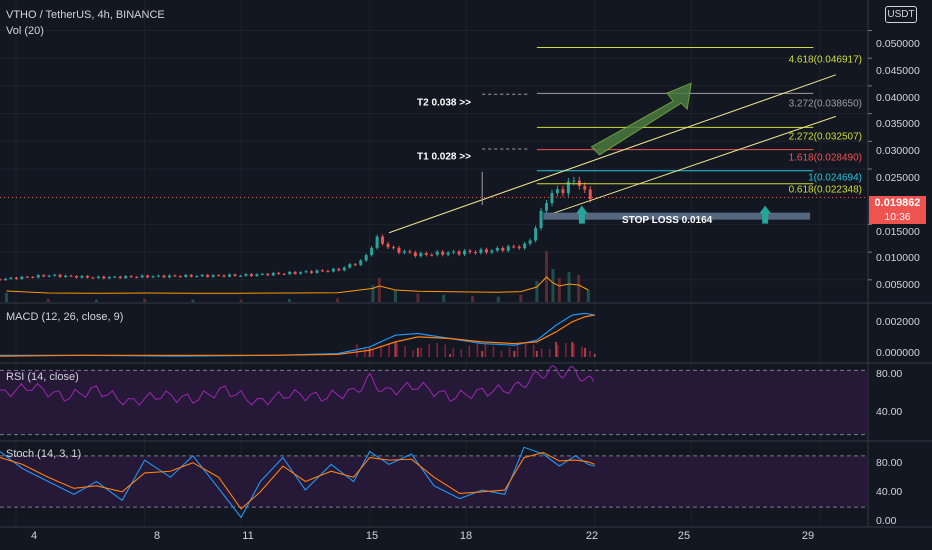  Describe the element at coordinates (157, 536) in the screenshot. I see `time-tick: 8` at that location.